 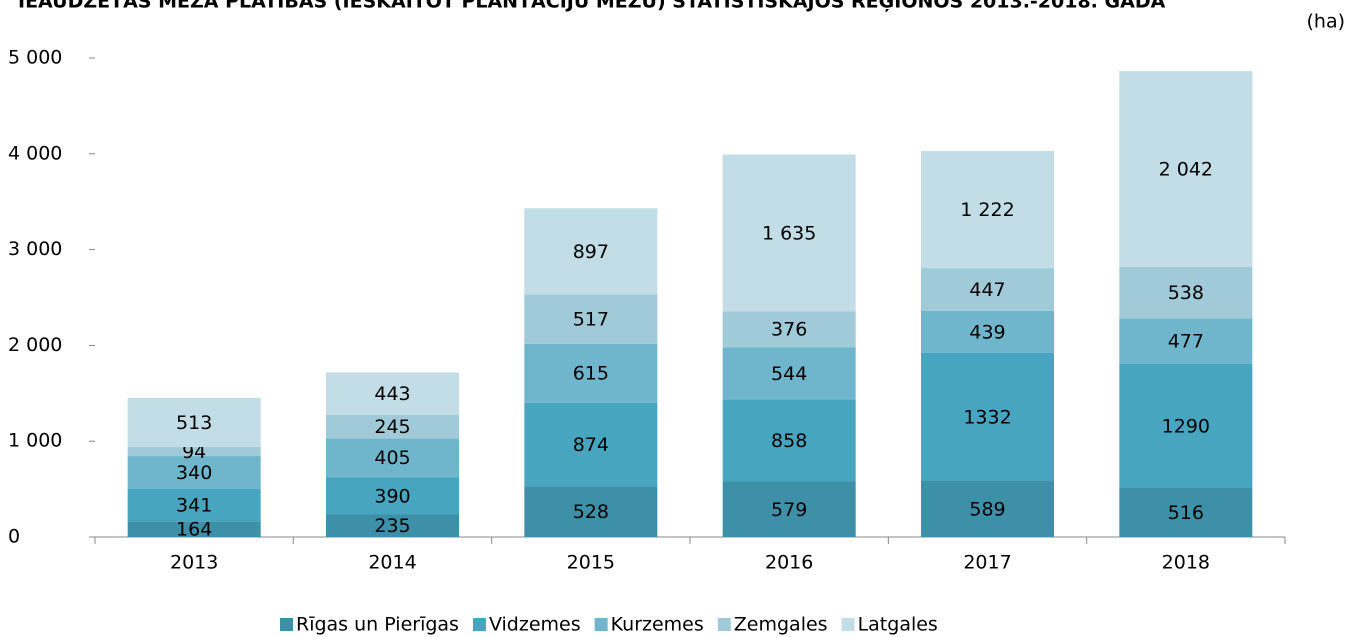 I want to click on legend-label: Rīgas un Pierīgas, so click(x=377, y=625).